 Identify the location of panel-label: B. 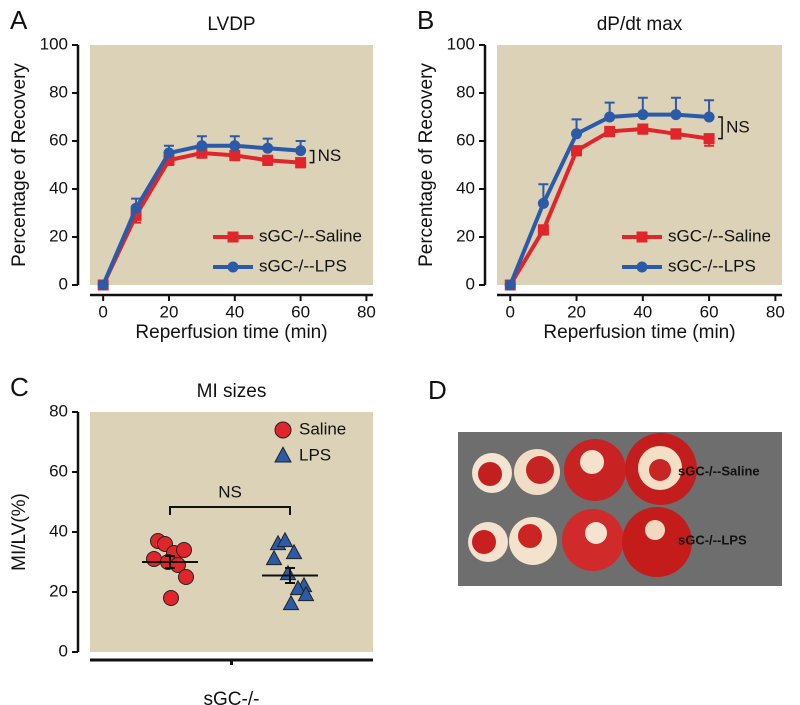
(425, 20).